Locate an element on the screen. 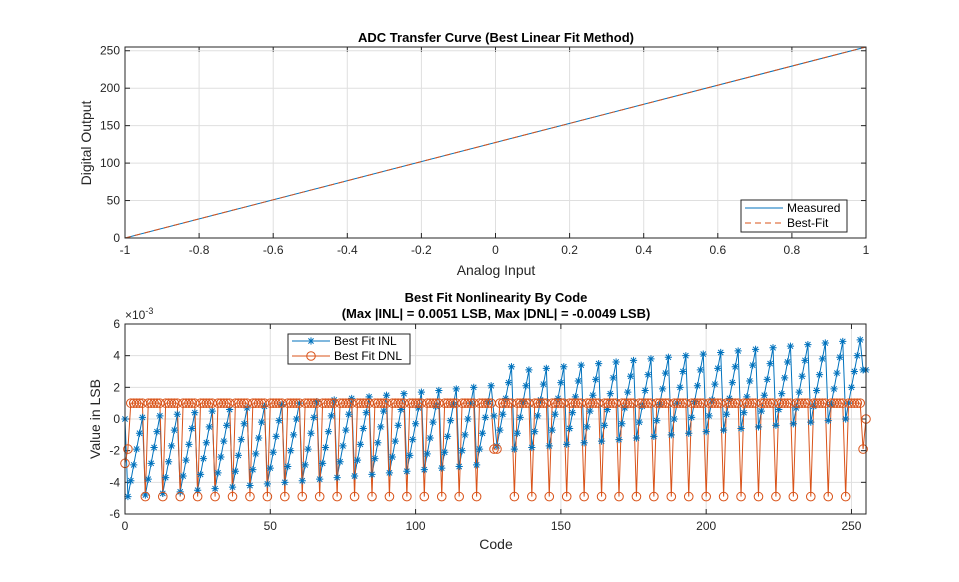 The height and width of the screenshot is (582, 959). x-tick-label: -0.2 is located at coordinates (421, 250).